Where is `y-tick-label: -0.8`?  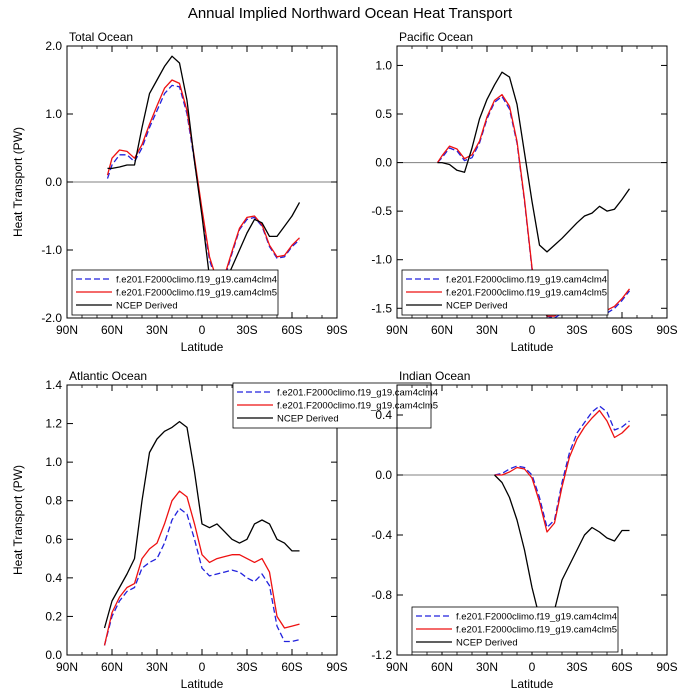
y-tick-label: -0.8 is located at coordinates (381, 595).